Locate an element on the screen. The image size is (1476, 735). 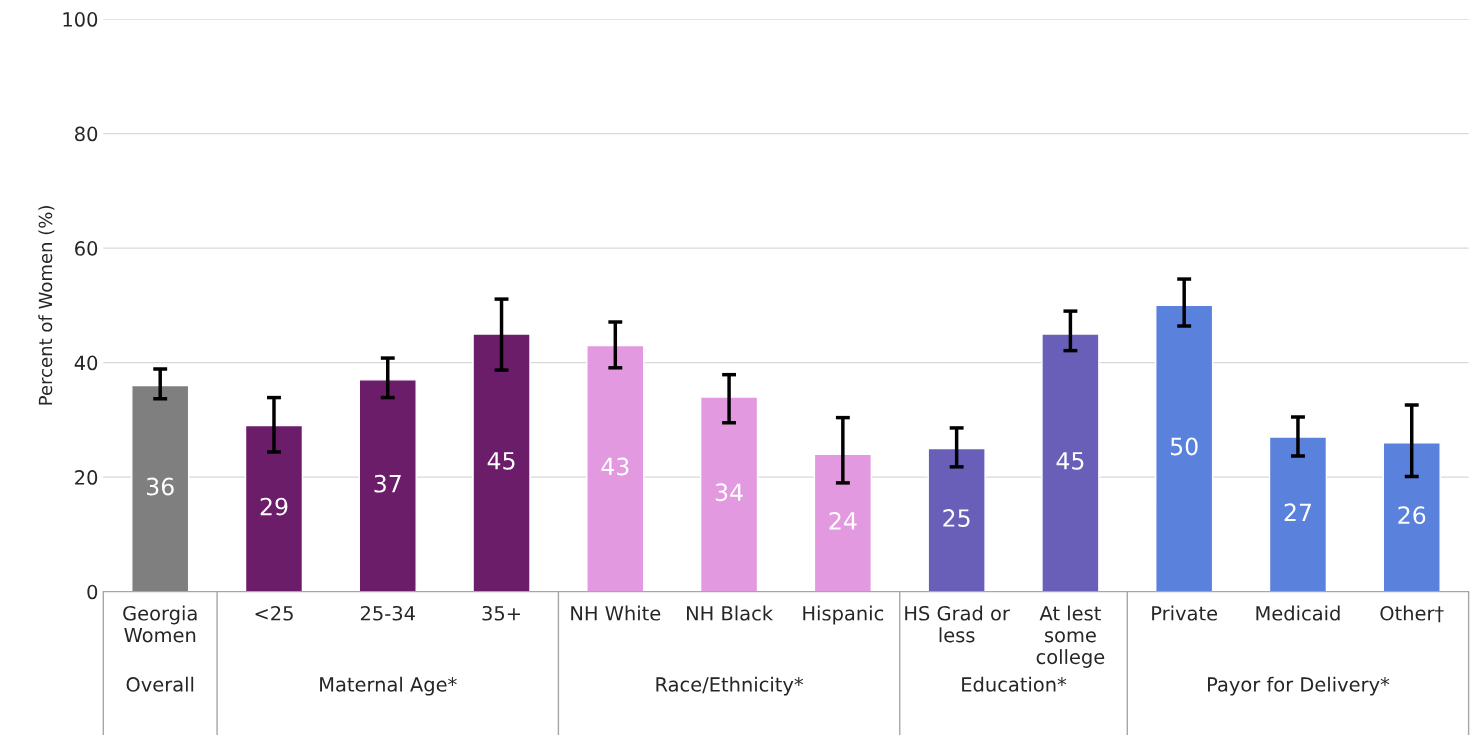
data-label: 36 is located at coordinates (160, 486).